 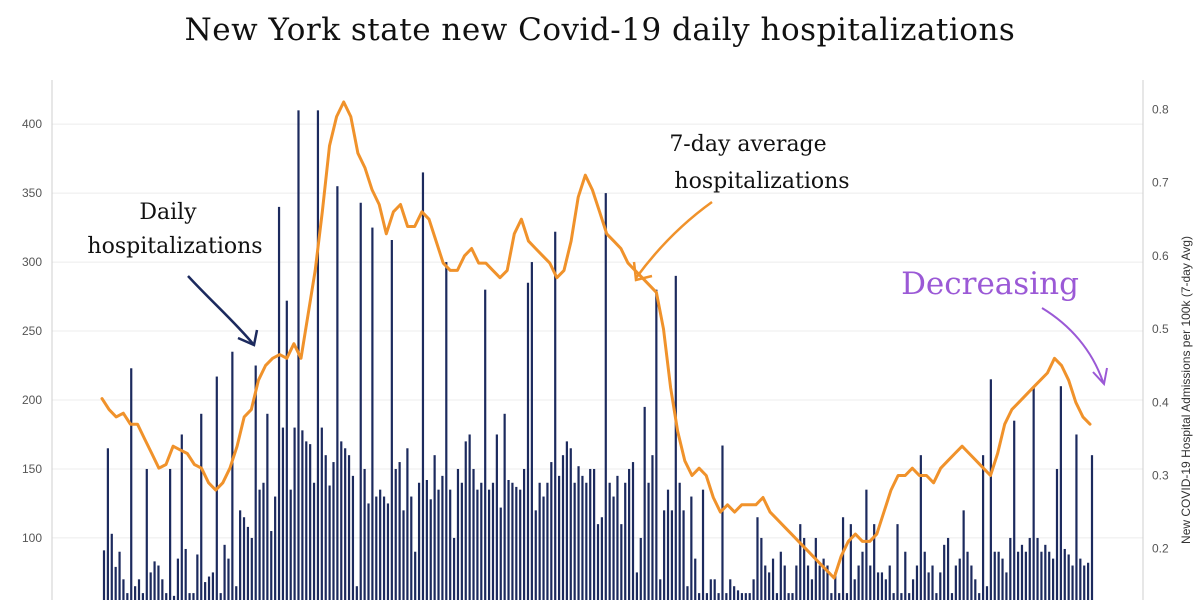 I want to click on y2-tick-label: 0.5, so click(x=1160, y=329).